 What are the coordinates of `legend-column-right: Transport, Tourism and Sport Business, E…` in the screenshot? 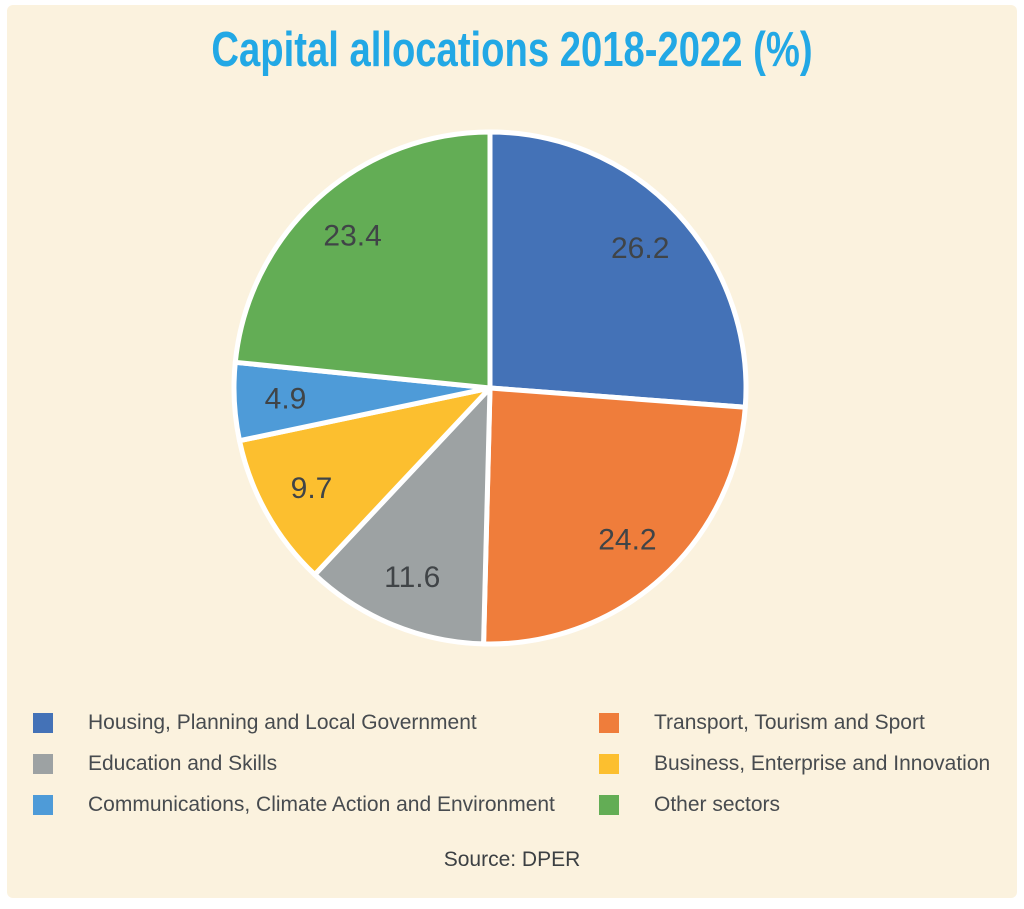 It's located at (794, 763).